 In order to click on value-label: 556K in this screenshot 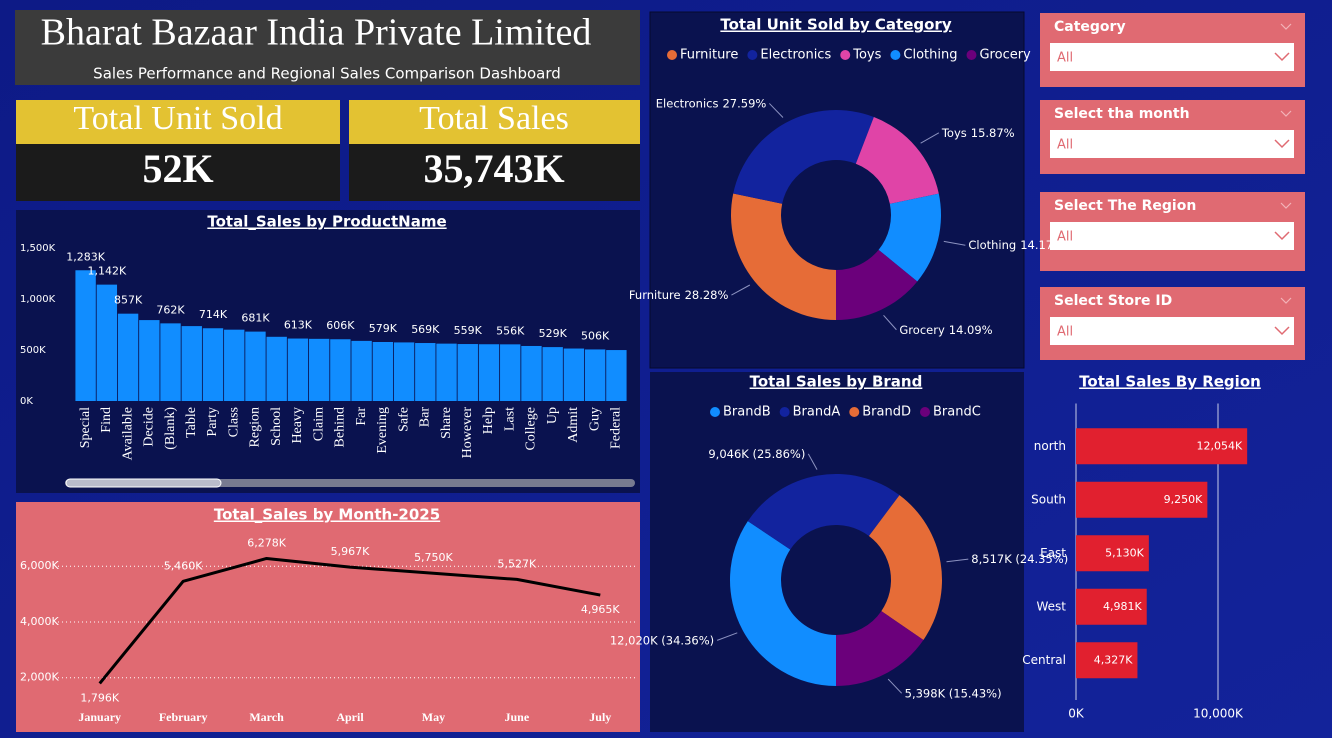, I will do `click(510, 330)`.